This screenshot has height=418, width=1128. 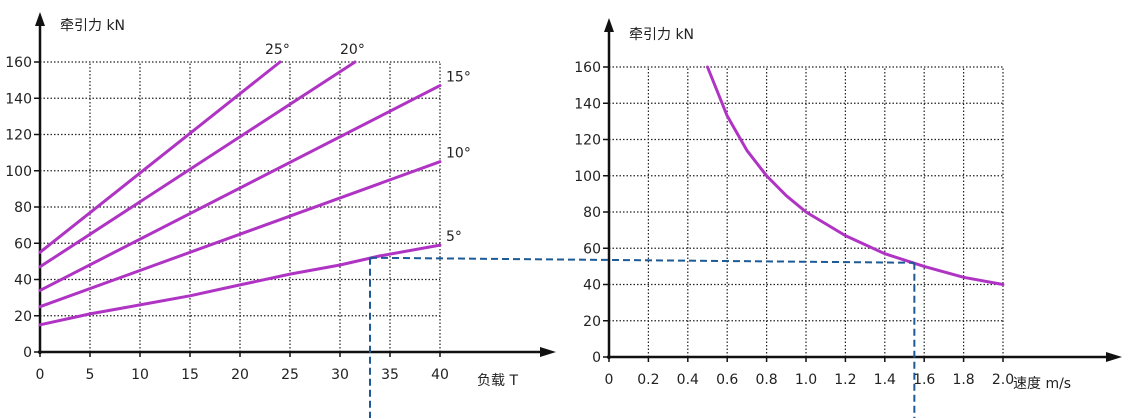 What do you see at coordinates (40, 19) in the screenshot?
I see `left-y-axis-arrow` at bounding box center [40, 19].